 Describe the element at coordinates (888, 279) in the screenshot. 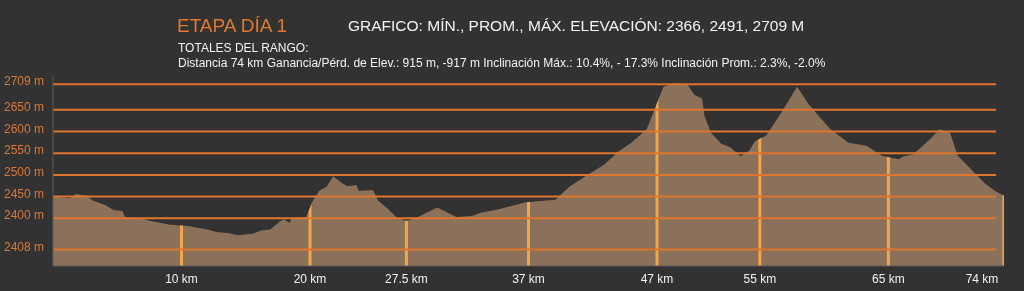

I see `x-tick-label: 65 km` at that location.